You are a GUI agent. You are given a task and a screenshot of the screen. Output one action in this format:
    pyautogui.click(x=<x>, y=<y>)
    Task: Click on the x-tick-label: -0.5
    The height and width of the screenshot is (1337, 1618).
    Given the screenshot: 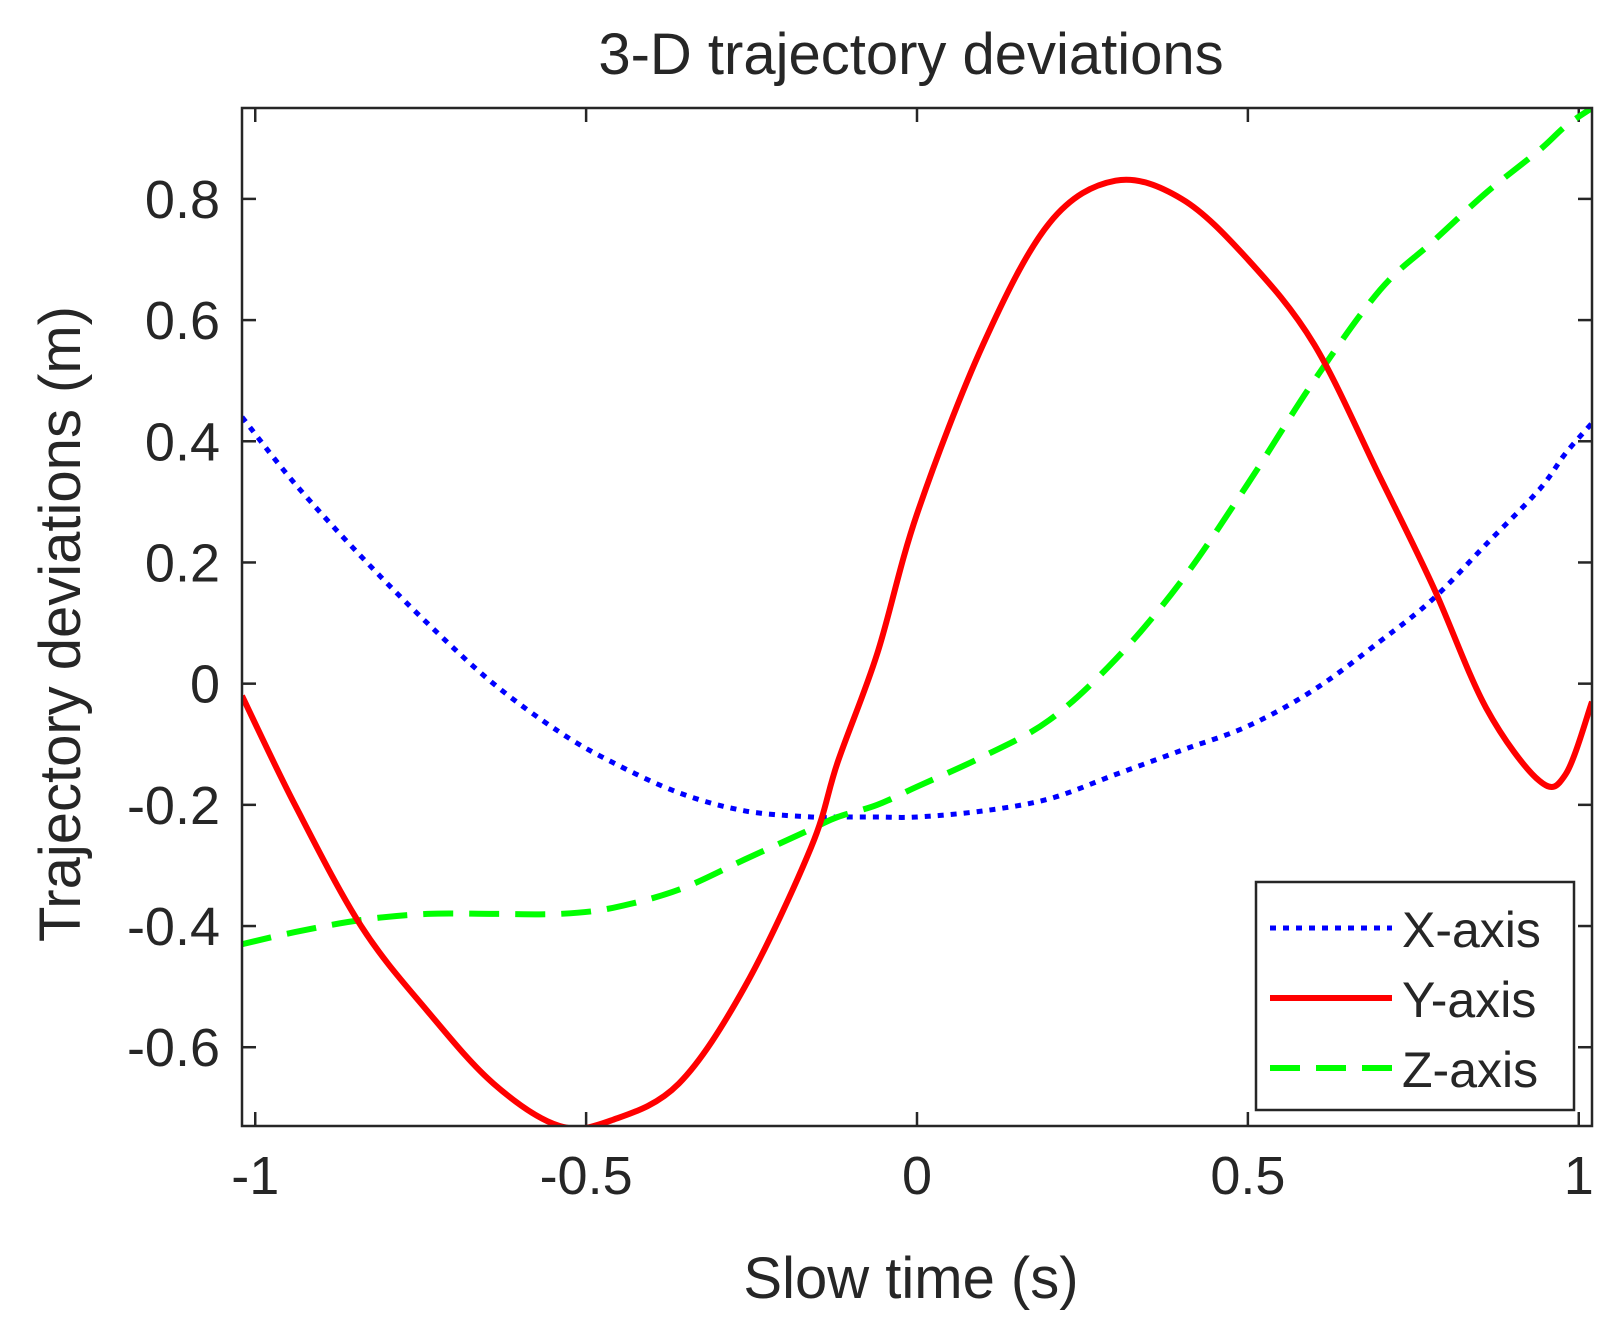 What is the action you would take?
    pyautogui.click(x=586, y=1176)
    